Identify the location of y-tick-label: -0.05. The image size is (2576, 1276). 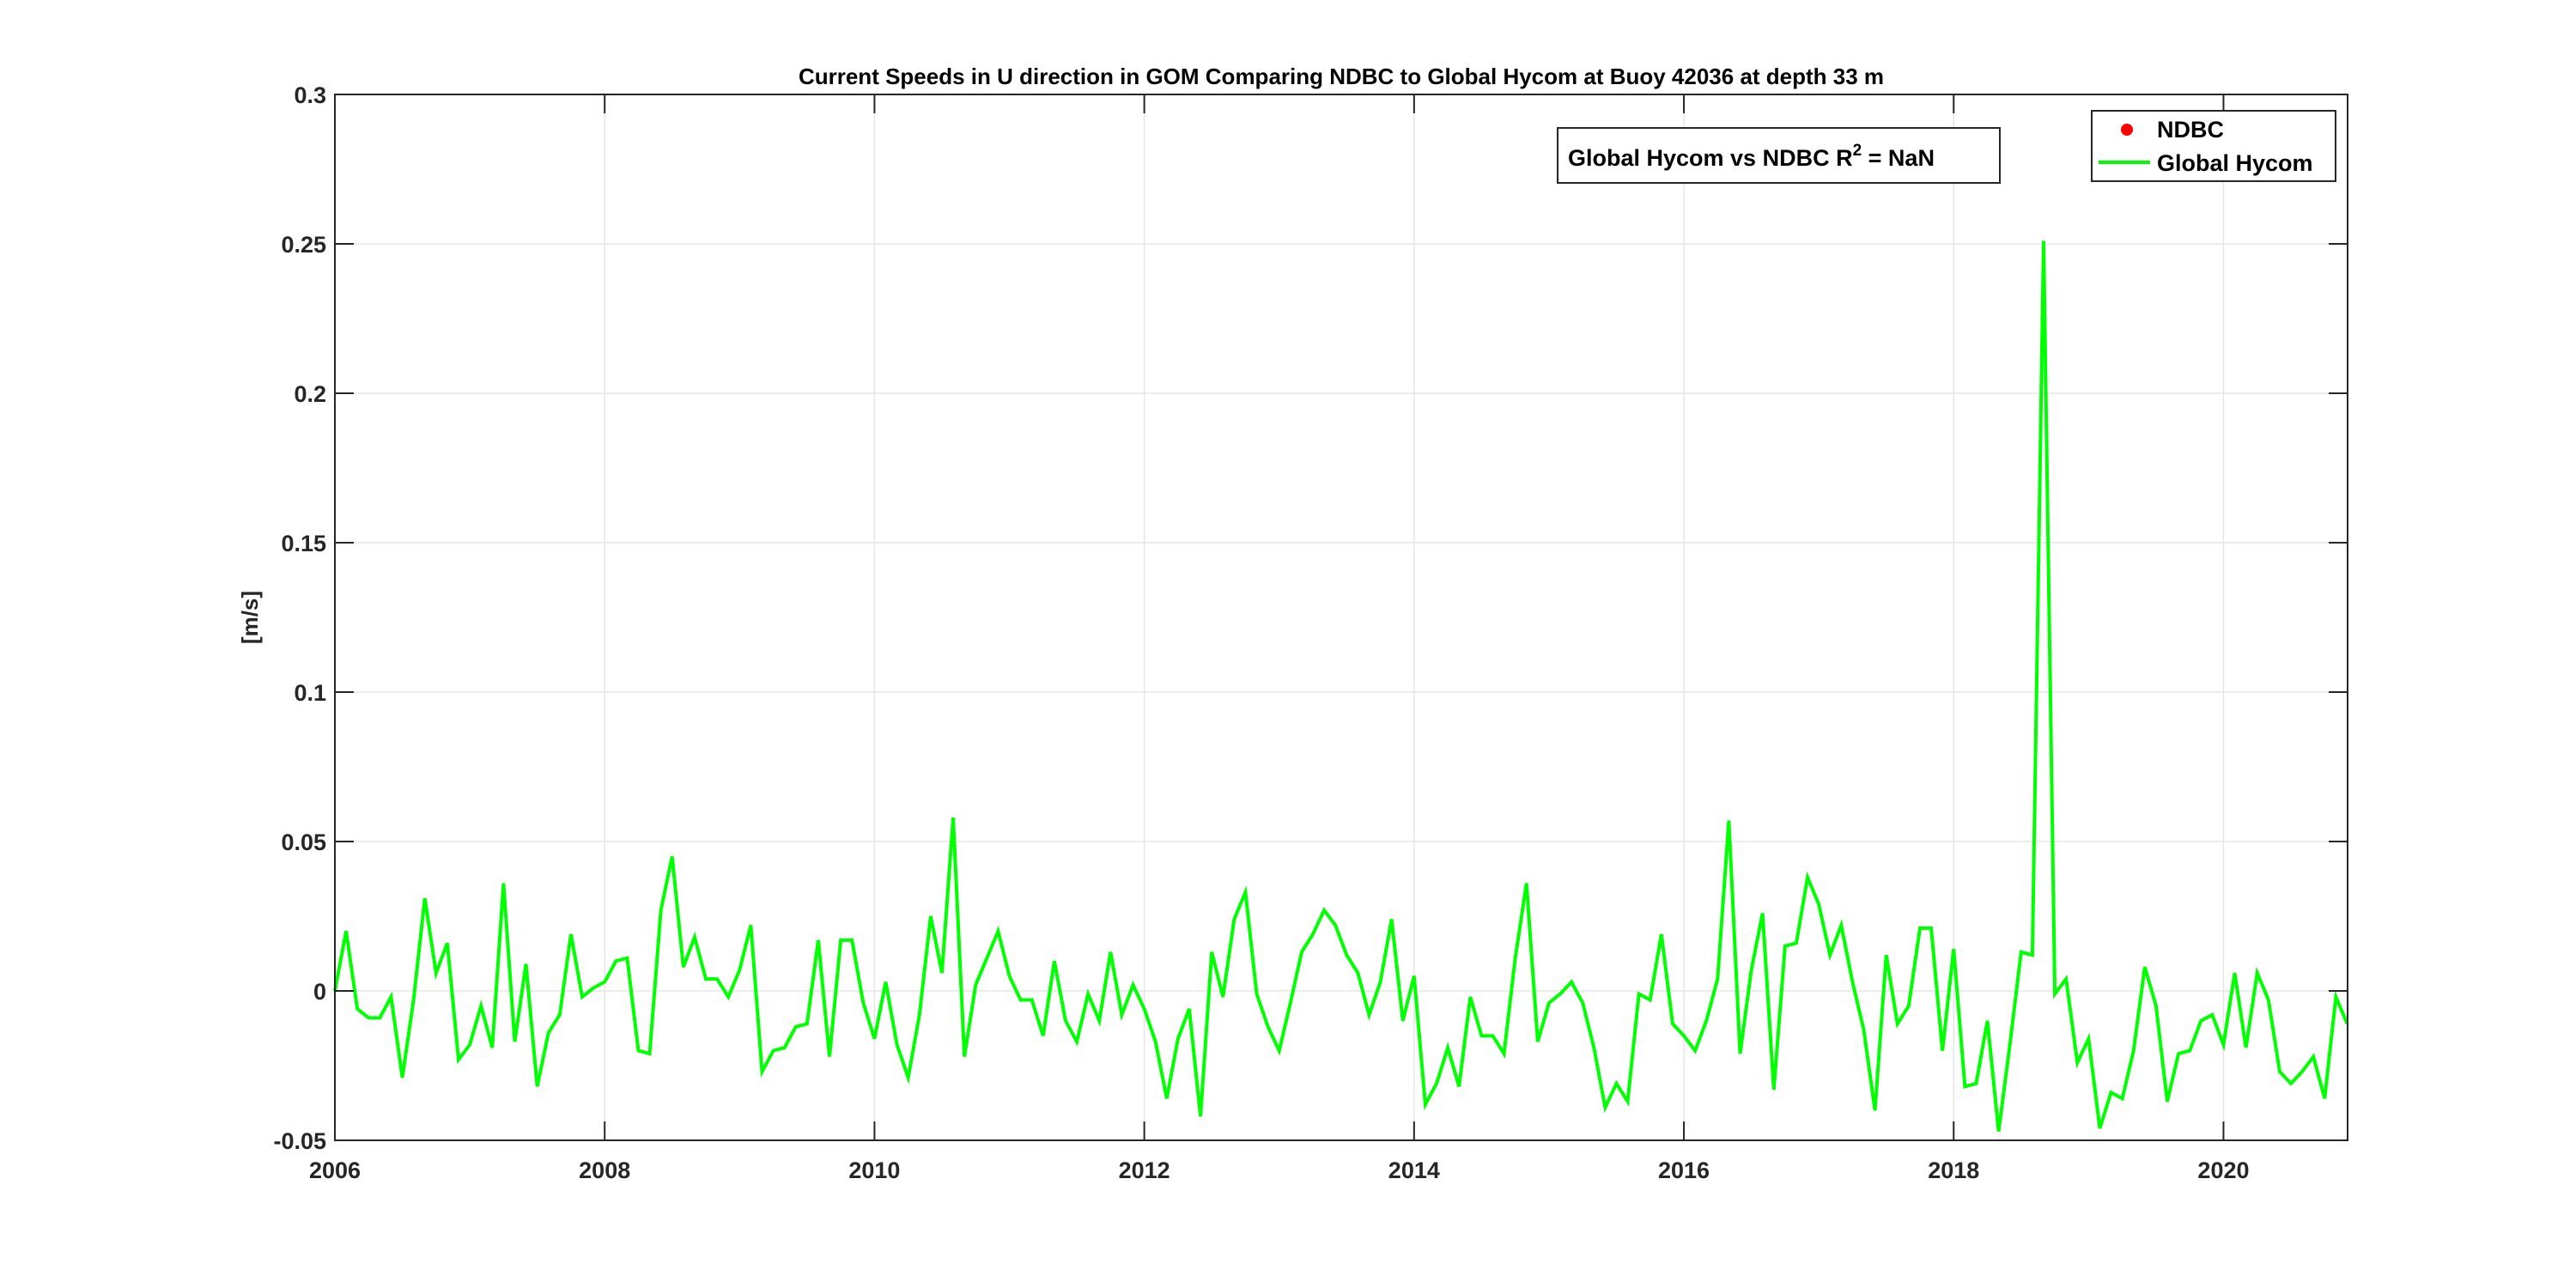
(300, 1141).